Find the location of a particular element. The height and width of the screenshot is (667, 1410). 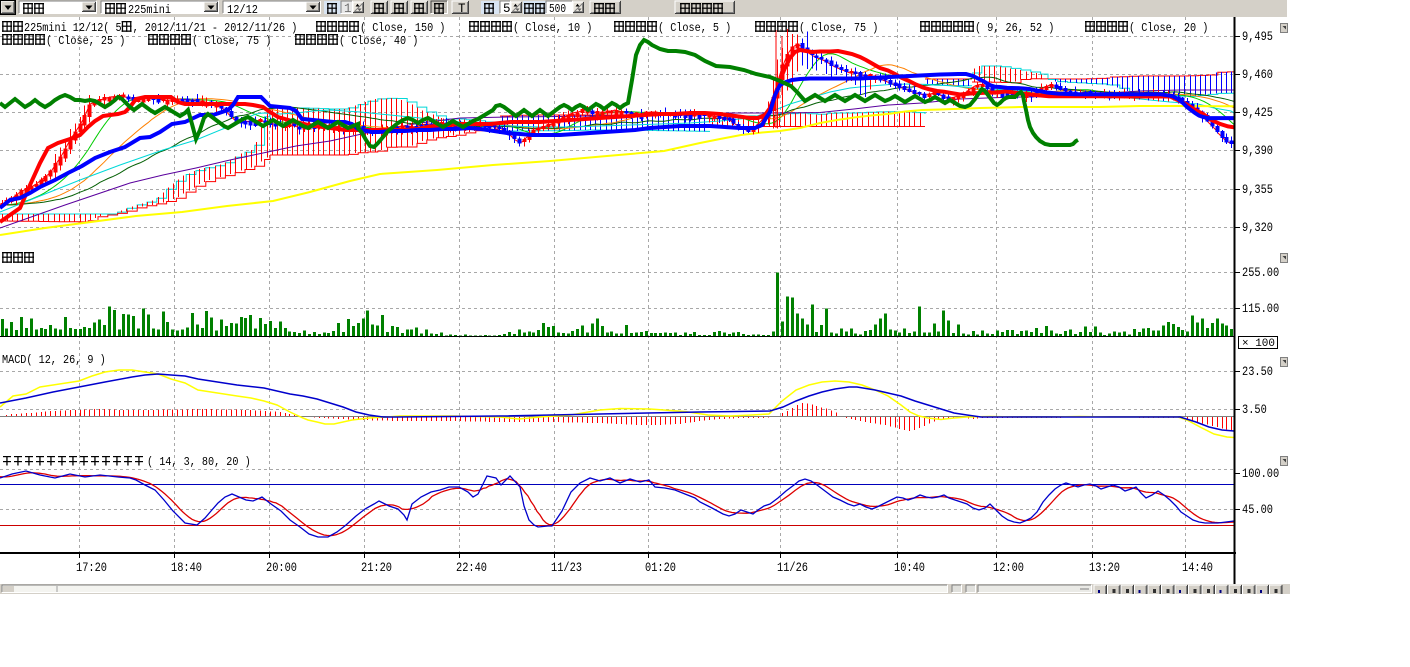

svg-text: 14:40 is located at coordinates (1197, 568).